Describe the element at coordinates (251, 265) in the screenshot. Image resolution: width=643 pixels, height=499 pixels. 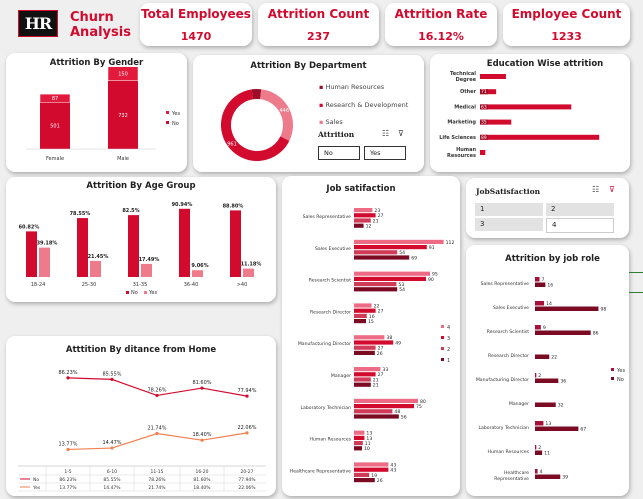
I see `data-label: 11.18%` at that location.